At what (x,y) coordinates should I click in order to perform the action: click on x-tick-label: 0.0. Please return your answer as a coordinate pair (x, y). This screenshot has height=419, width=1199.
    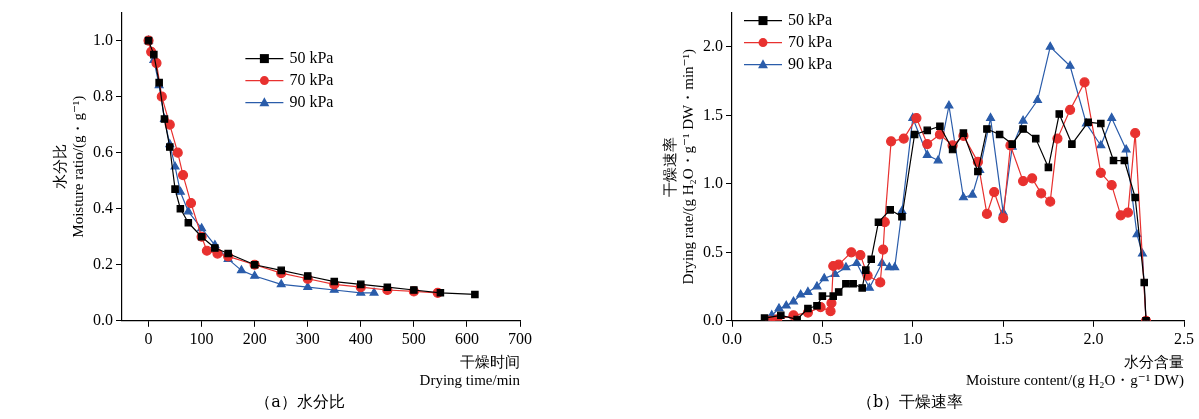
    Looking at the image, I should click on (732, 338).